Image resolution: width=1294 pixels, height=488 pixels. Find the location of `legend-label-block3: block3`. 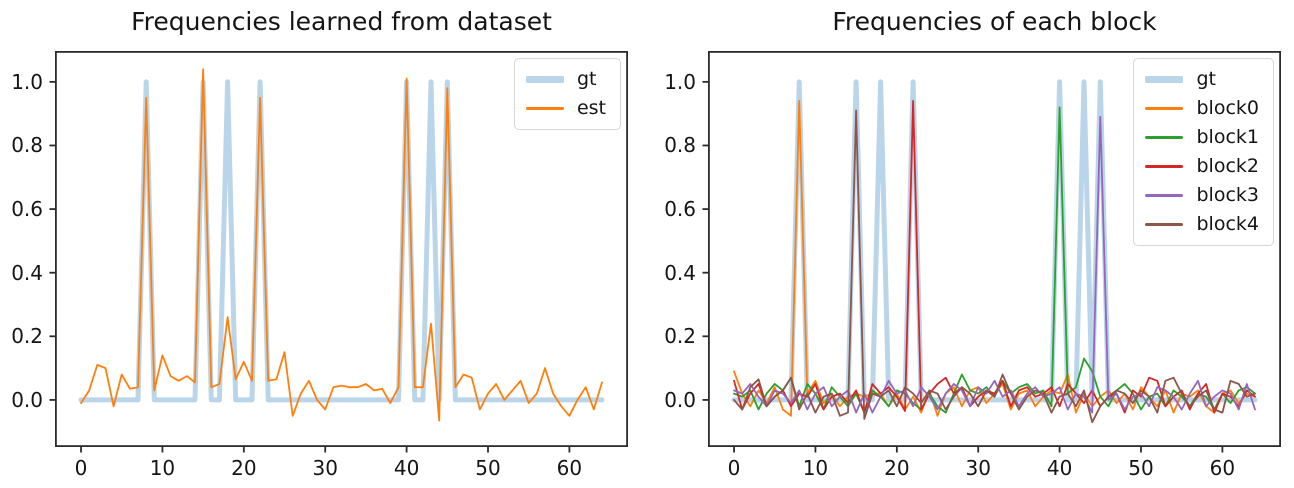

legend-label-block3: block3 is located at coordinates (1227, 195).